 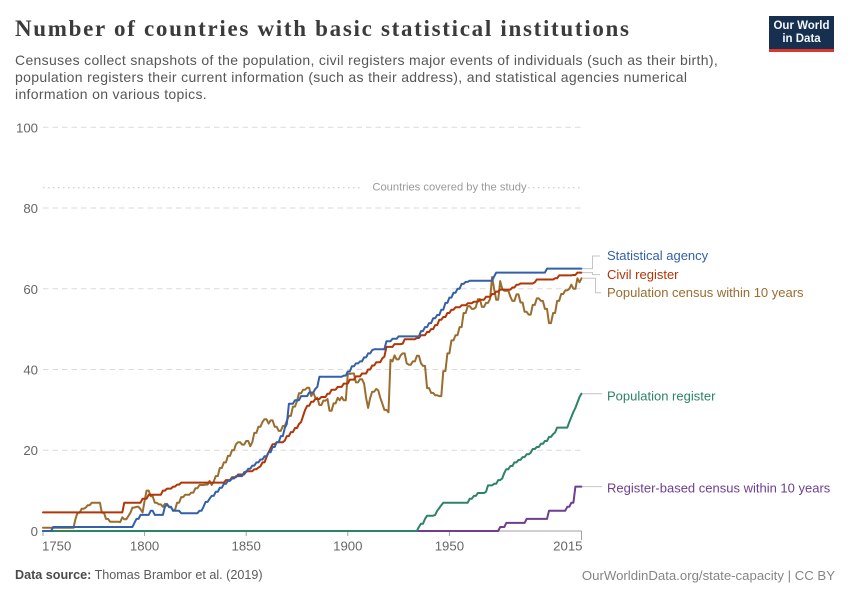 I want to click on svg-text: 1950, so click(x=449, y=546).